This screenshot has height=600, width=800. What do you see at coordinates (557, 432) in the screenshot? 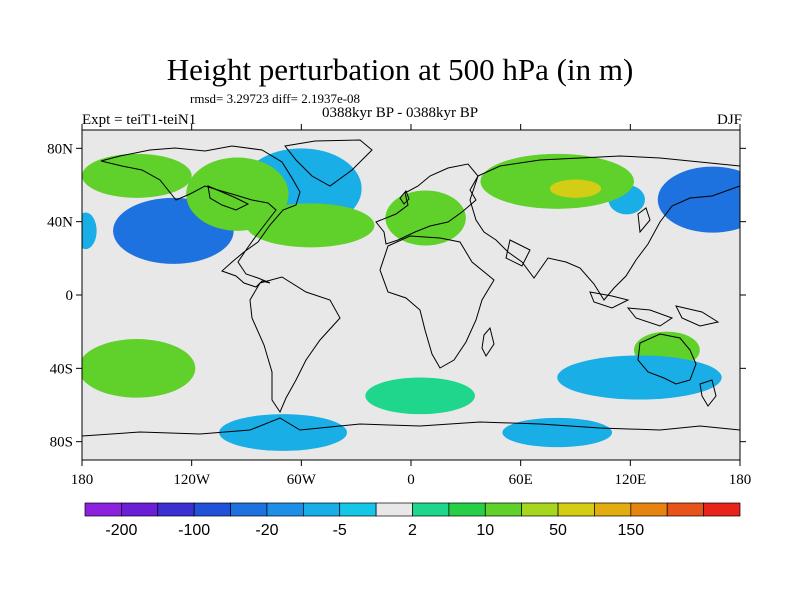
I see `region-antarctic-indian-low` at bounding box center [557, 432].